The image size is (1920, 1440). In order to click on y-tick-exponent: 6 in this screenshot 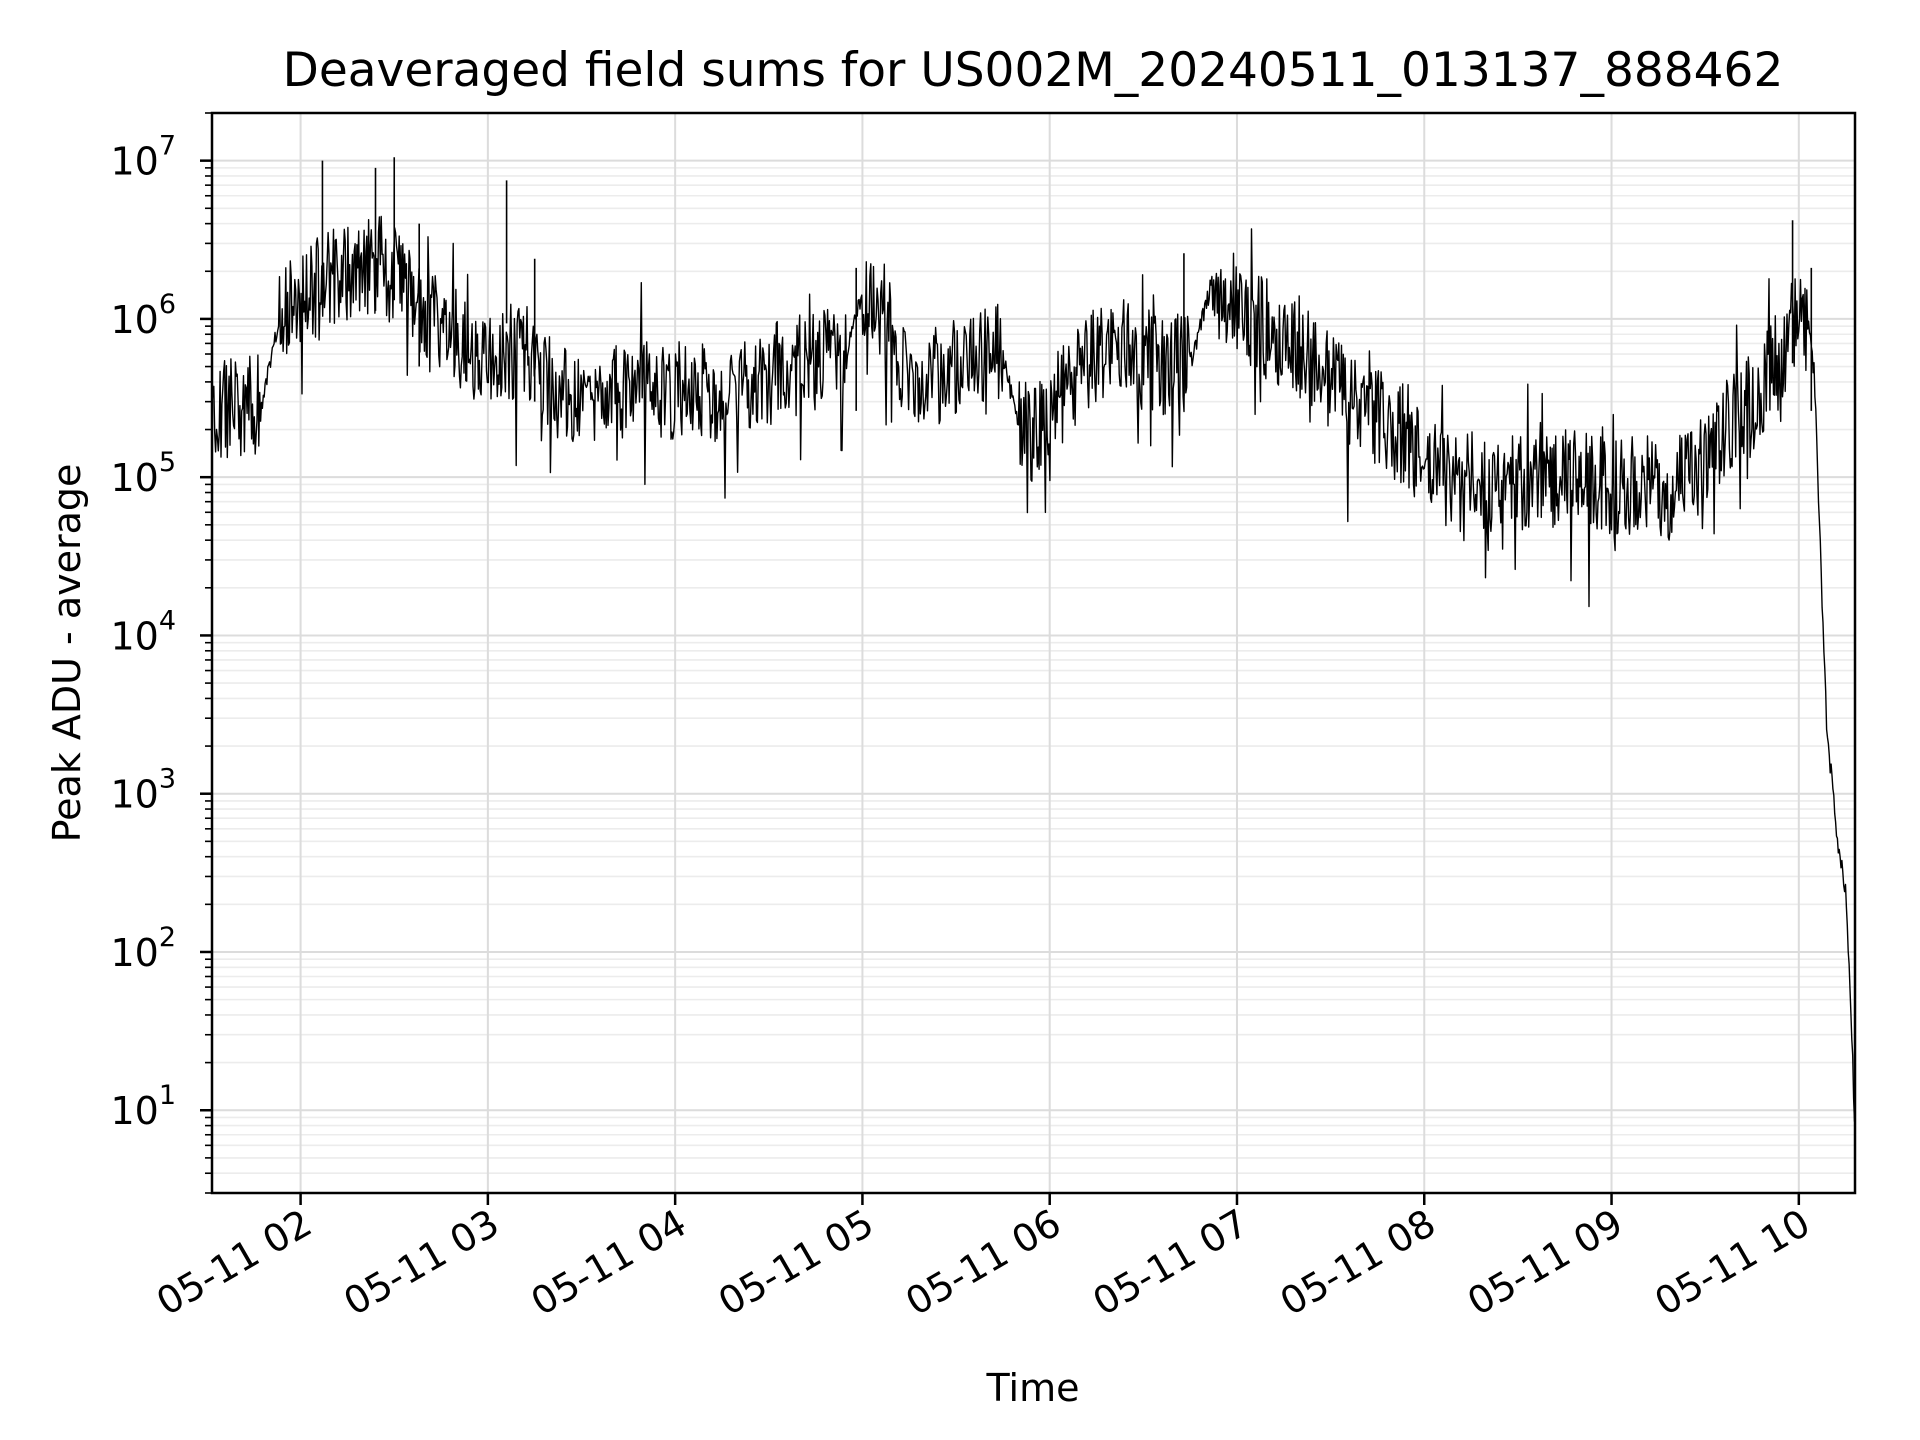, I will do `click(167, 304)`.